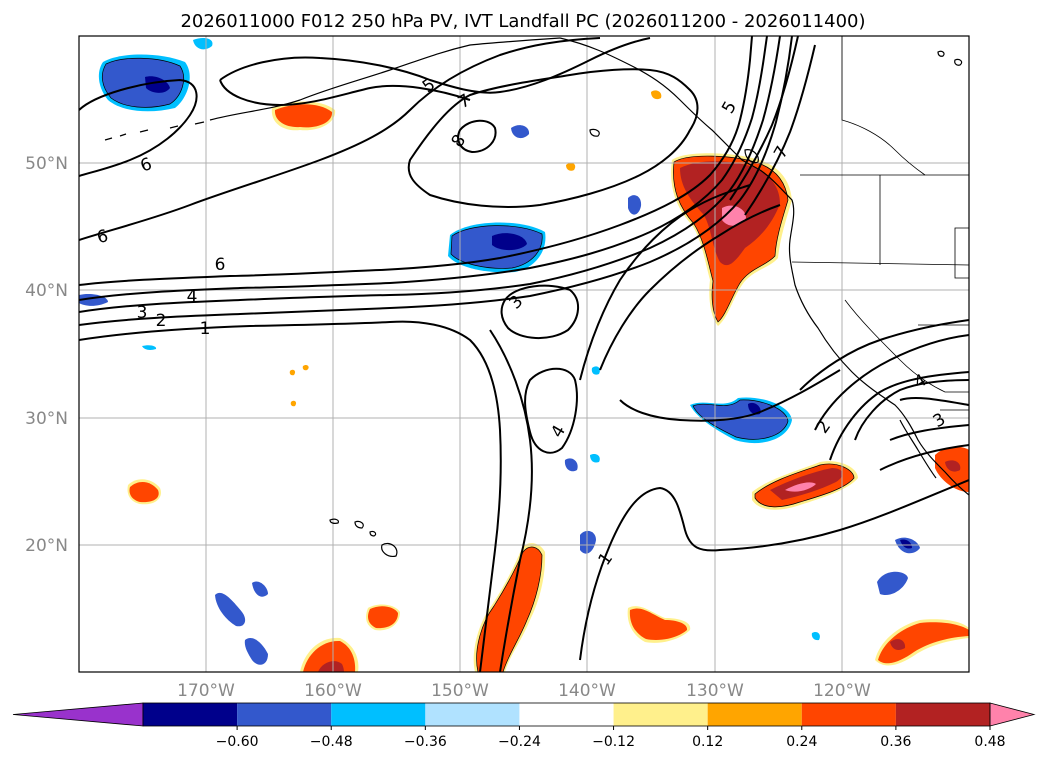  I want to click on colorbar-extend-high, so click(1012, 714).